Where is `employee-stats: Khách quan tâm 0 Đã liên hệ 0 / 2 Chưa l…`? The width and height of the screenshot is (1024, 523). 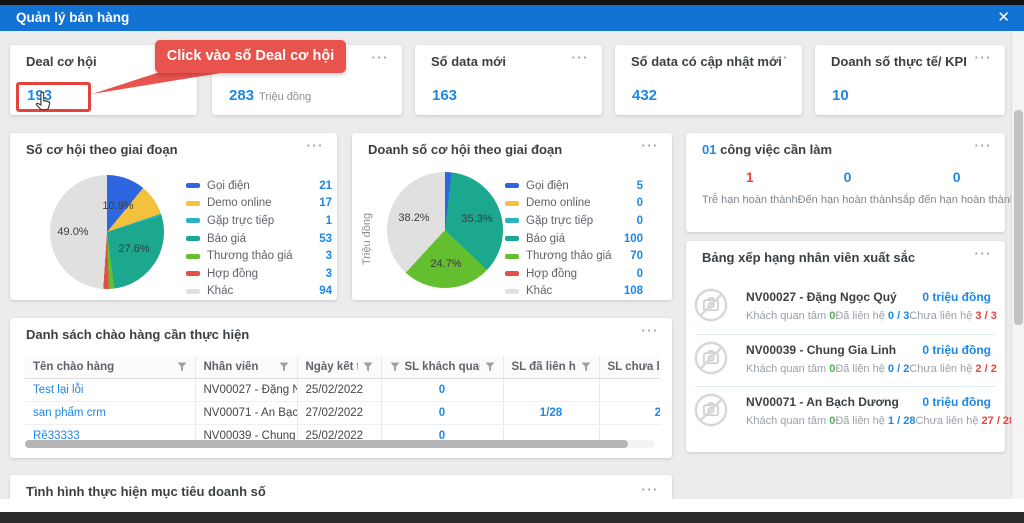
employee-stats: Khách quan tâm 0 Đã liên hệ 0 / 2 Chưa l… is located at coordinates (871, 369).